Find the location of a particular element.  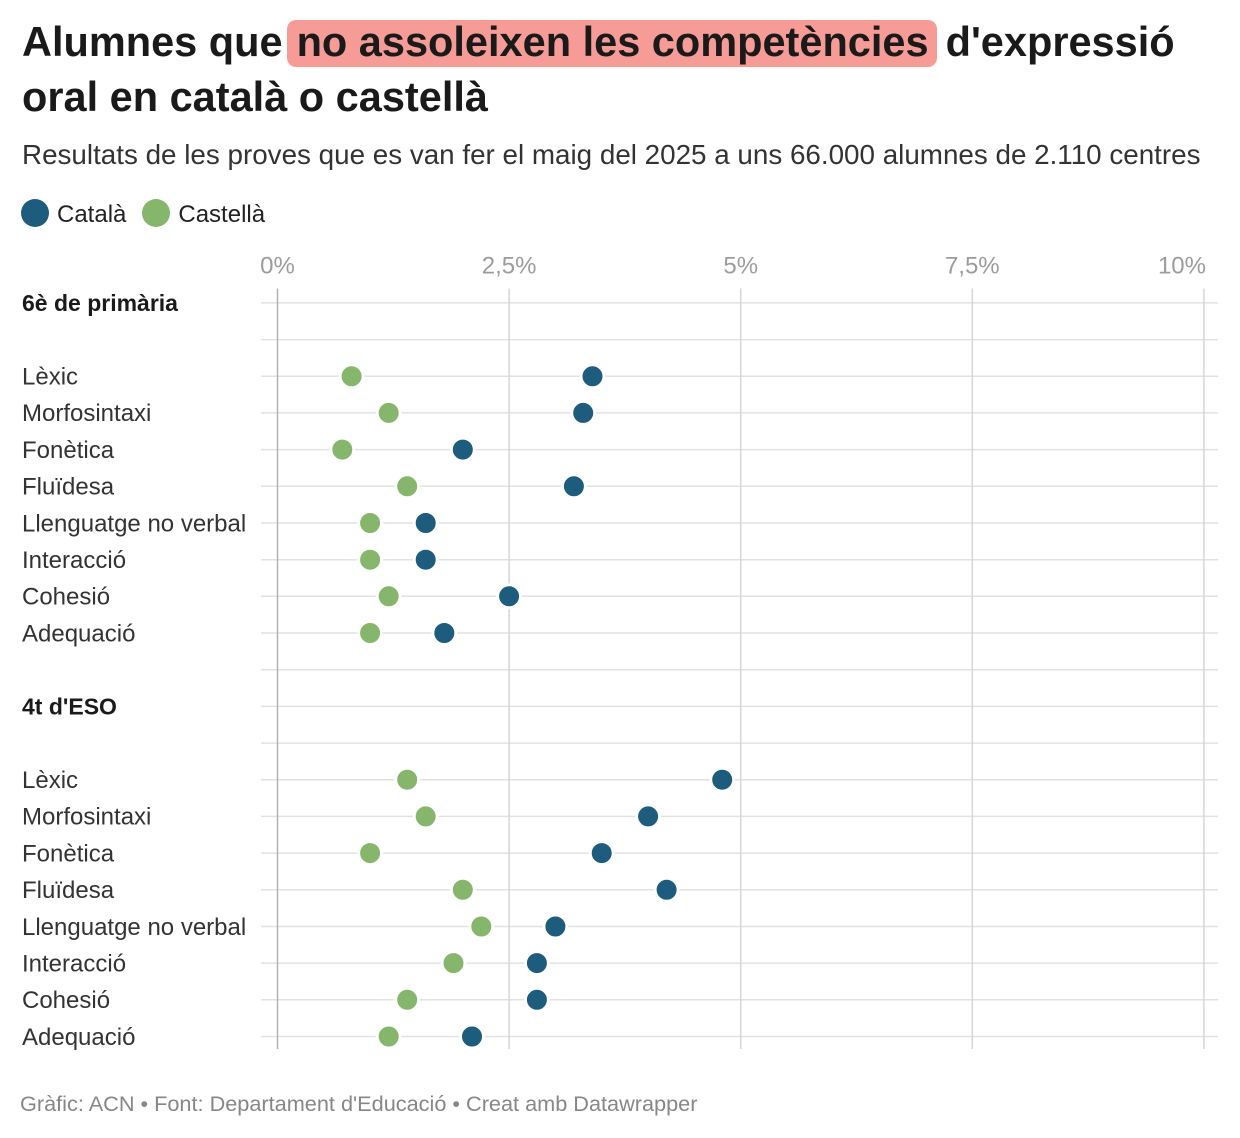

svg-text: 10% is located at coordinates (1182, 266).